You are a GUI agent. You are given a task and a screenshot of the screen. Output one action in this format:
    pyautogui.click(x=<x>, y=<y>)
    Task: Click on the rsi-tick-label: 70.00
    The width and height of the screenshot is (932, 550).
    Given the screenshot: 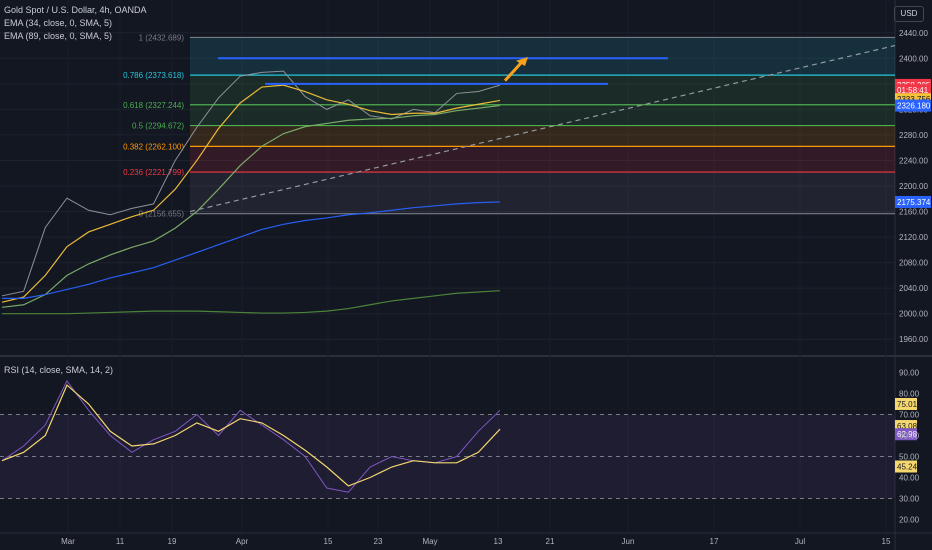 What is the action you would take?
    pyautogui.click(x=909, y=415)
    